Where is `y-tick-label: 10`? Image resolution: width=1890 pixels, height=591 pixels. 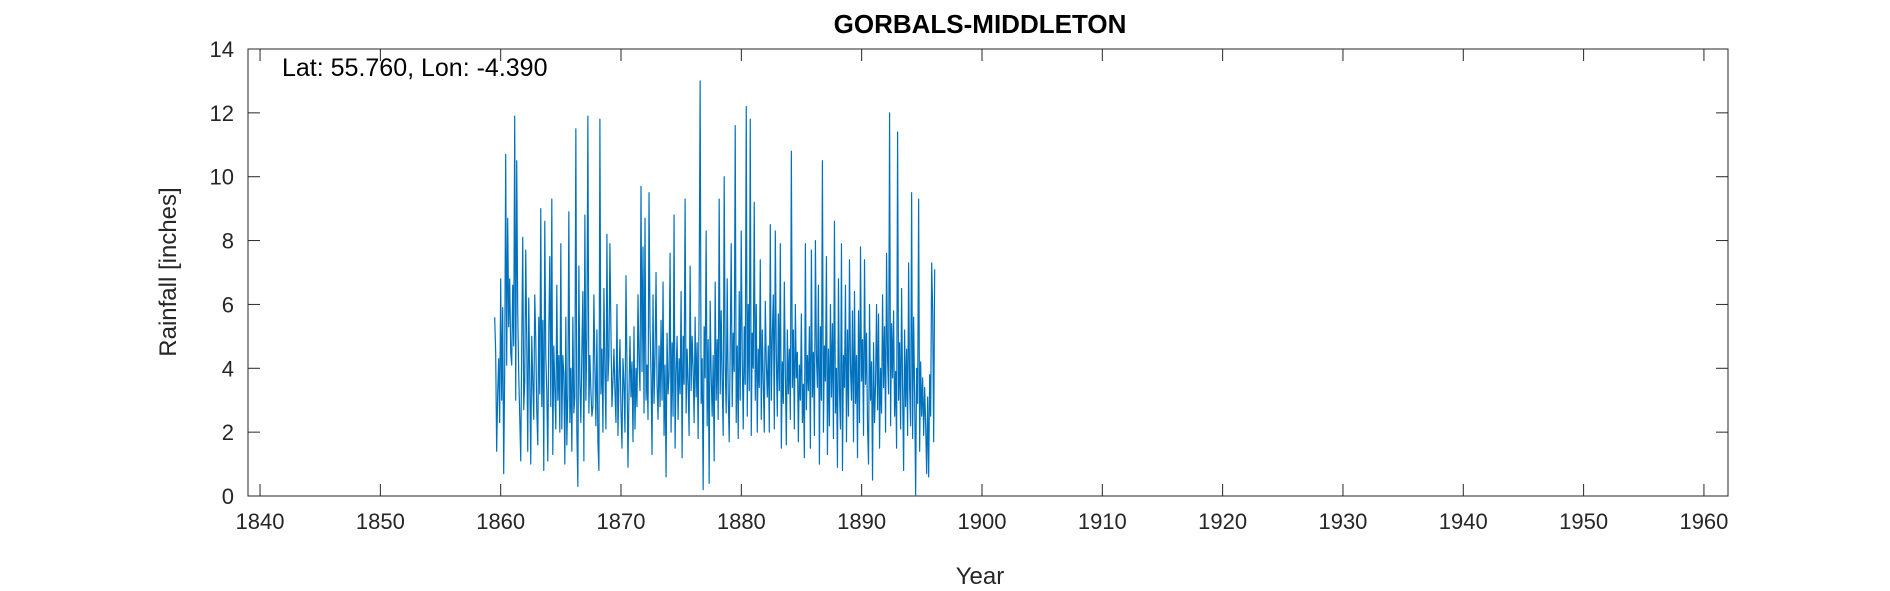
y-tick-label: 10 is located at coordinates (222, 177).